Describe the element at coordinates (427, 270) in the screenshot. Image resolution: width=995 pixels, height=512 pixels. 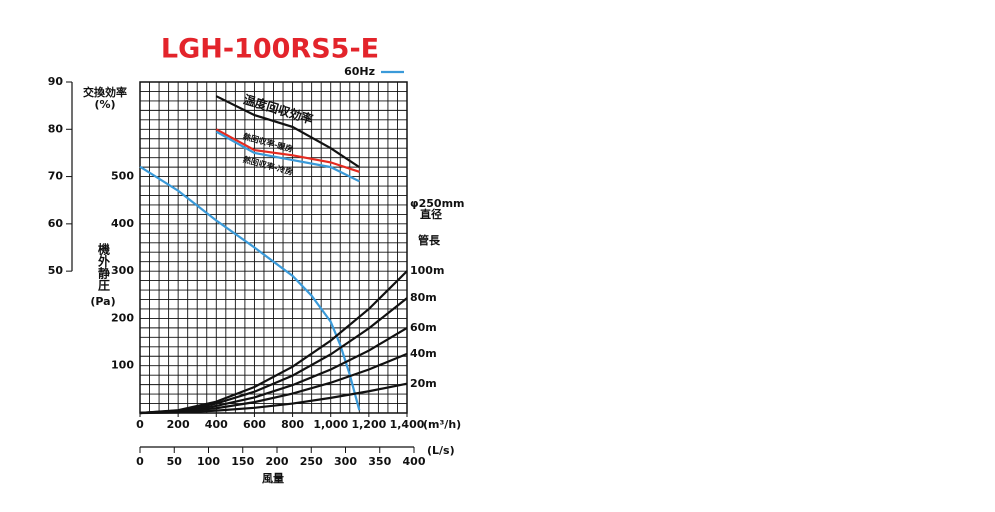
I see `series-label: 100m` at that location.